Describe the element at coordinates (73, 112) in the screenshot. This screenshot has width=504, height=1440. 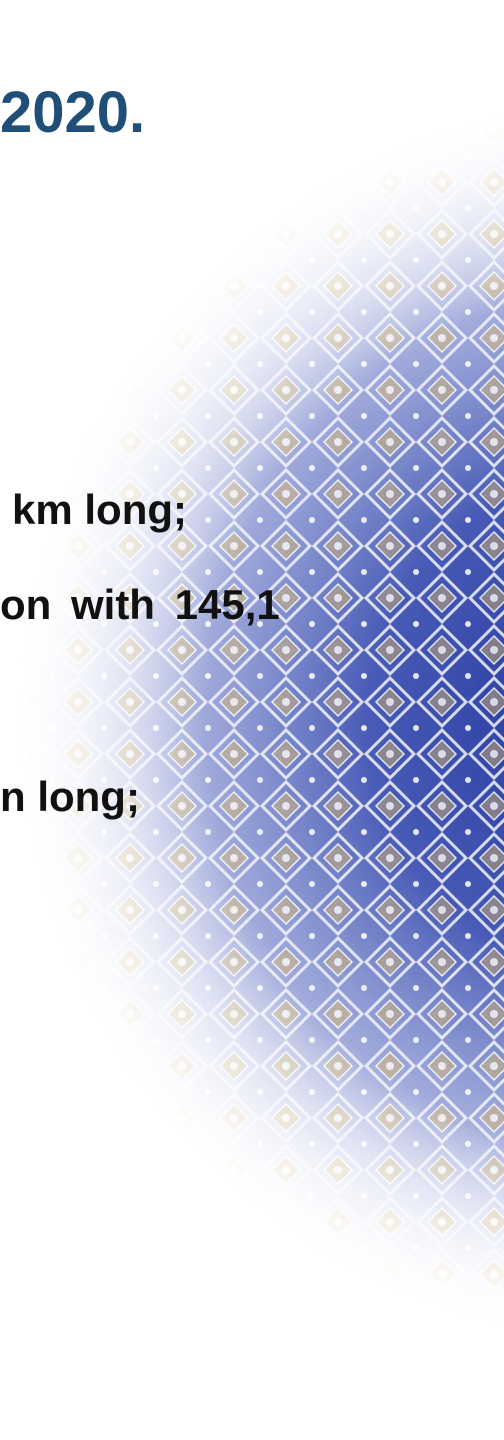
I see `slide-title: 2020.` at that location.